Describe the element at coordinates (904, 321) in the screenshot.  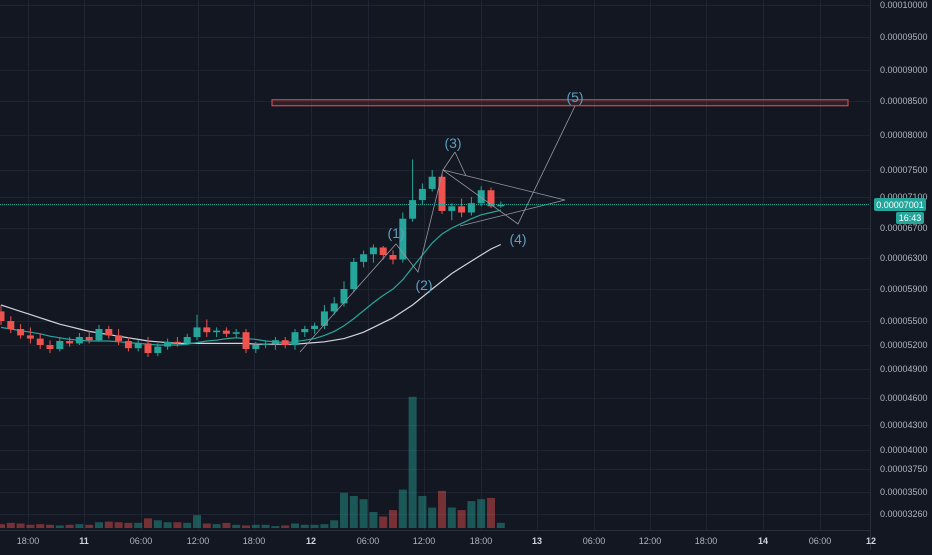
I see `price-tick-label: 0.00005500` at that location.